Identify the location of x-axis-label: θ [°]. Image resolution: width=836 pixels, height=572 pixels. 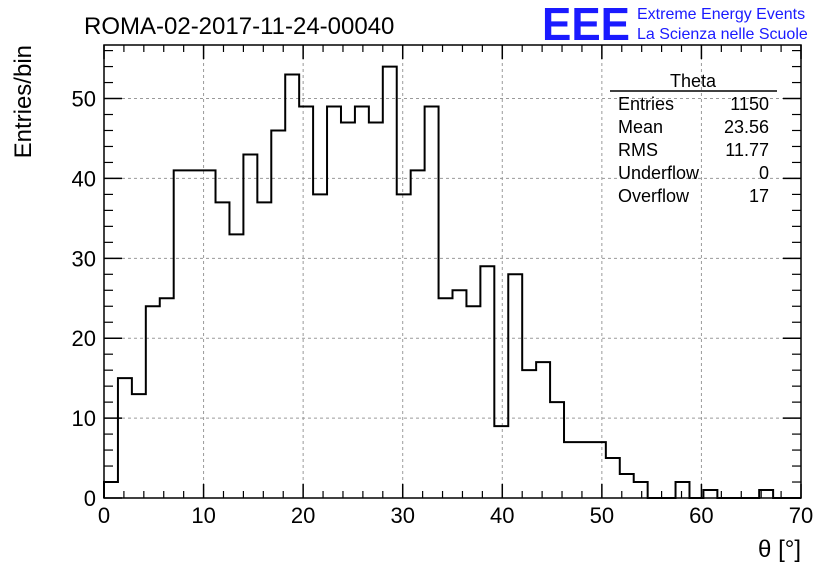
(779, 549).